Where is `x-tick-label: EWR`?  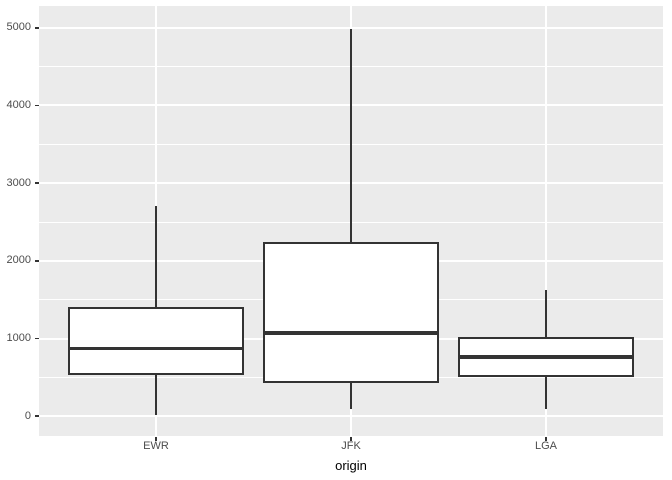 x-tick-label: EWR is located at coordinates (156, 446).